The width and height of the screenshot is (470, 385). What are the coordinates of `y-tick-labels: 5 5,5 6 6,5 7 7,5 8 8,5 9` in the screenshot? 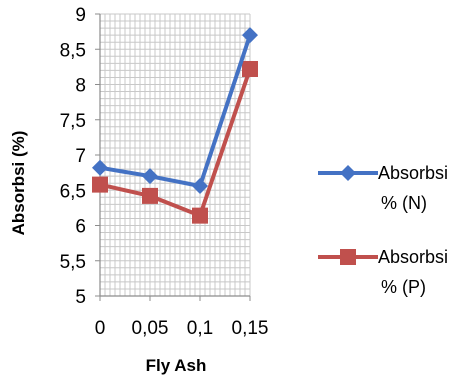 It's located at (73, 156).